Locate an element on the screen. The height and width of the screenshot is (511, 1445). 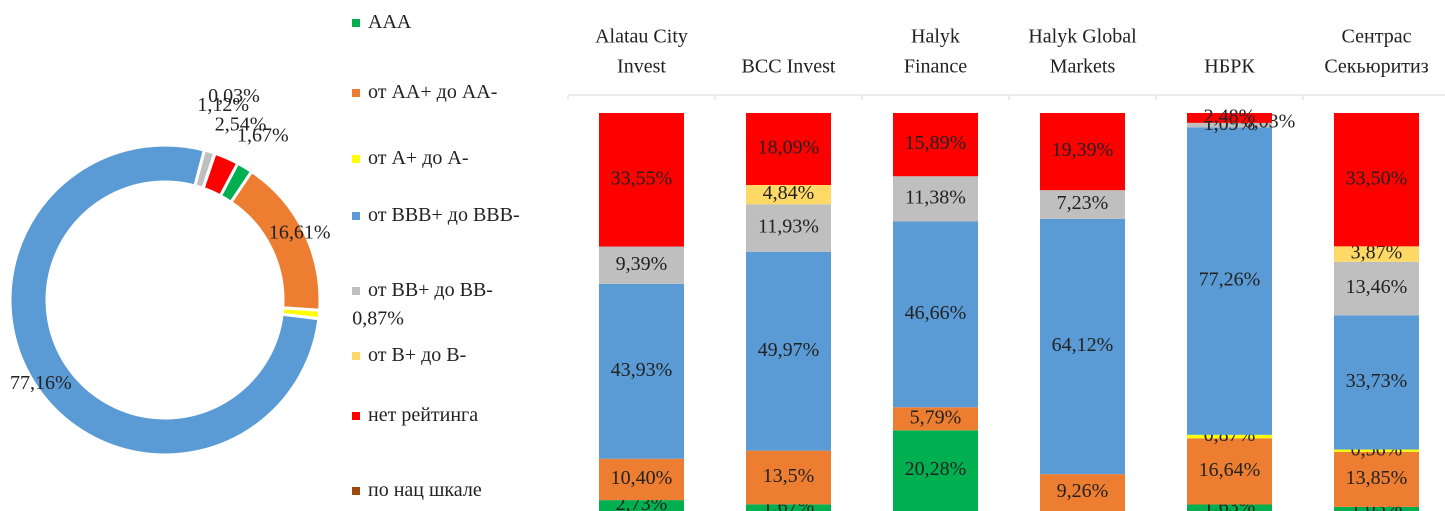
donut-label: 77,16% is located at coordinates (41, 383).